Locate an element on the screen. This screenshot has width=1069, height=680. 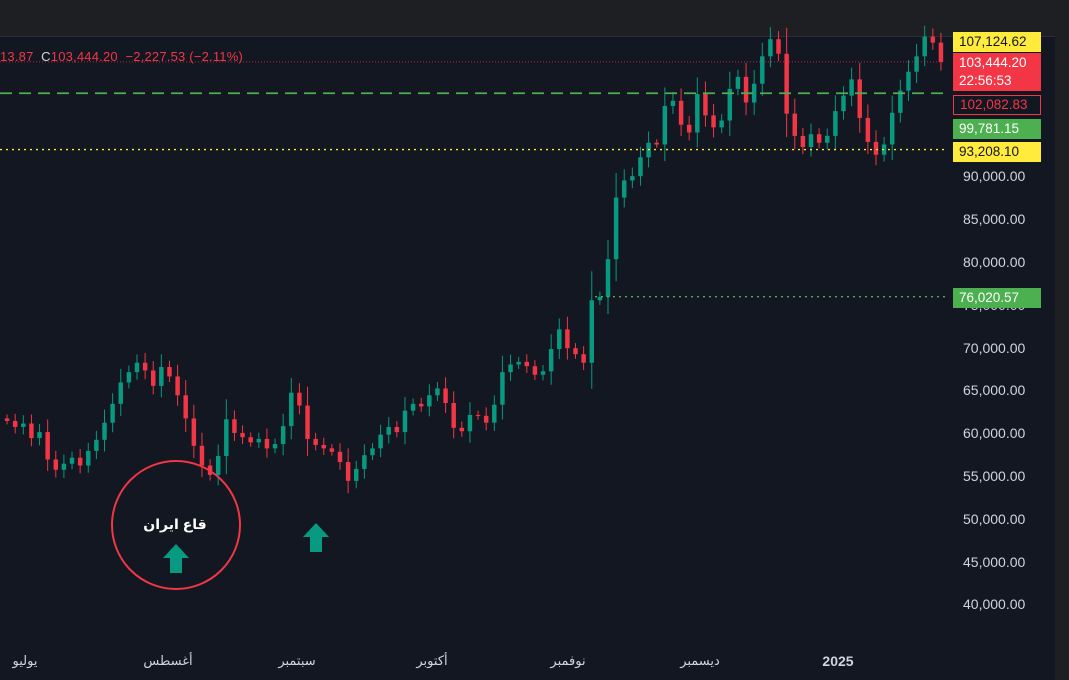
y-tick: 80,000.00 is located at coordinates (994, 262).